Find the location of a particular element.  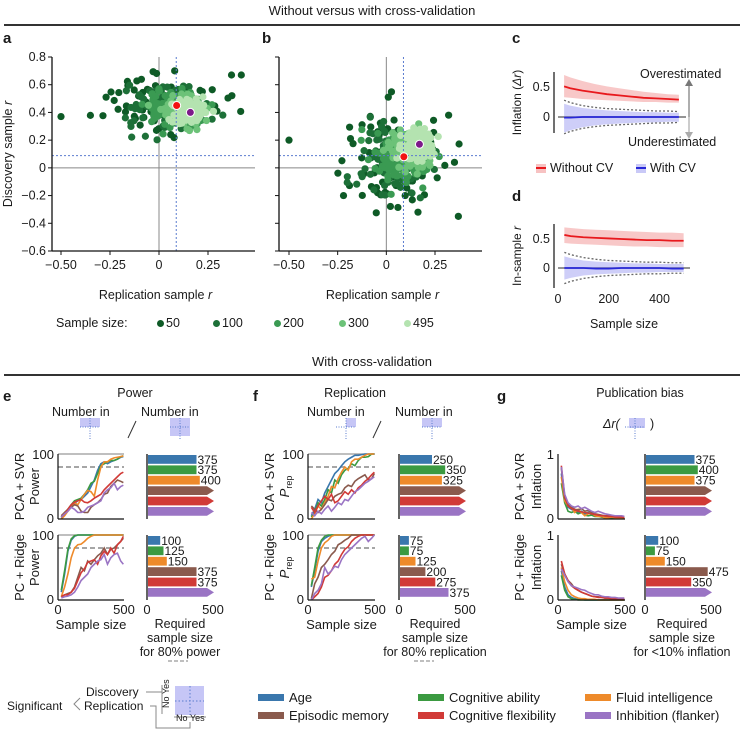

y-tick-label: 0.4 is located at coordinates (37, 112).